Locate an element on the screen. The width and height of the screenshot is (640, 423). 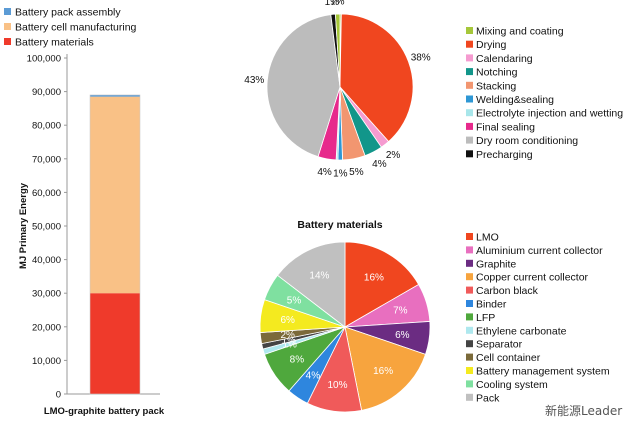
legend-label: Copper current collector is located at coordinates (532, 278).